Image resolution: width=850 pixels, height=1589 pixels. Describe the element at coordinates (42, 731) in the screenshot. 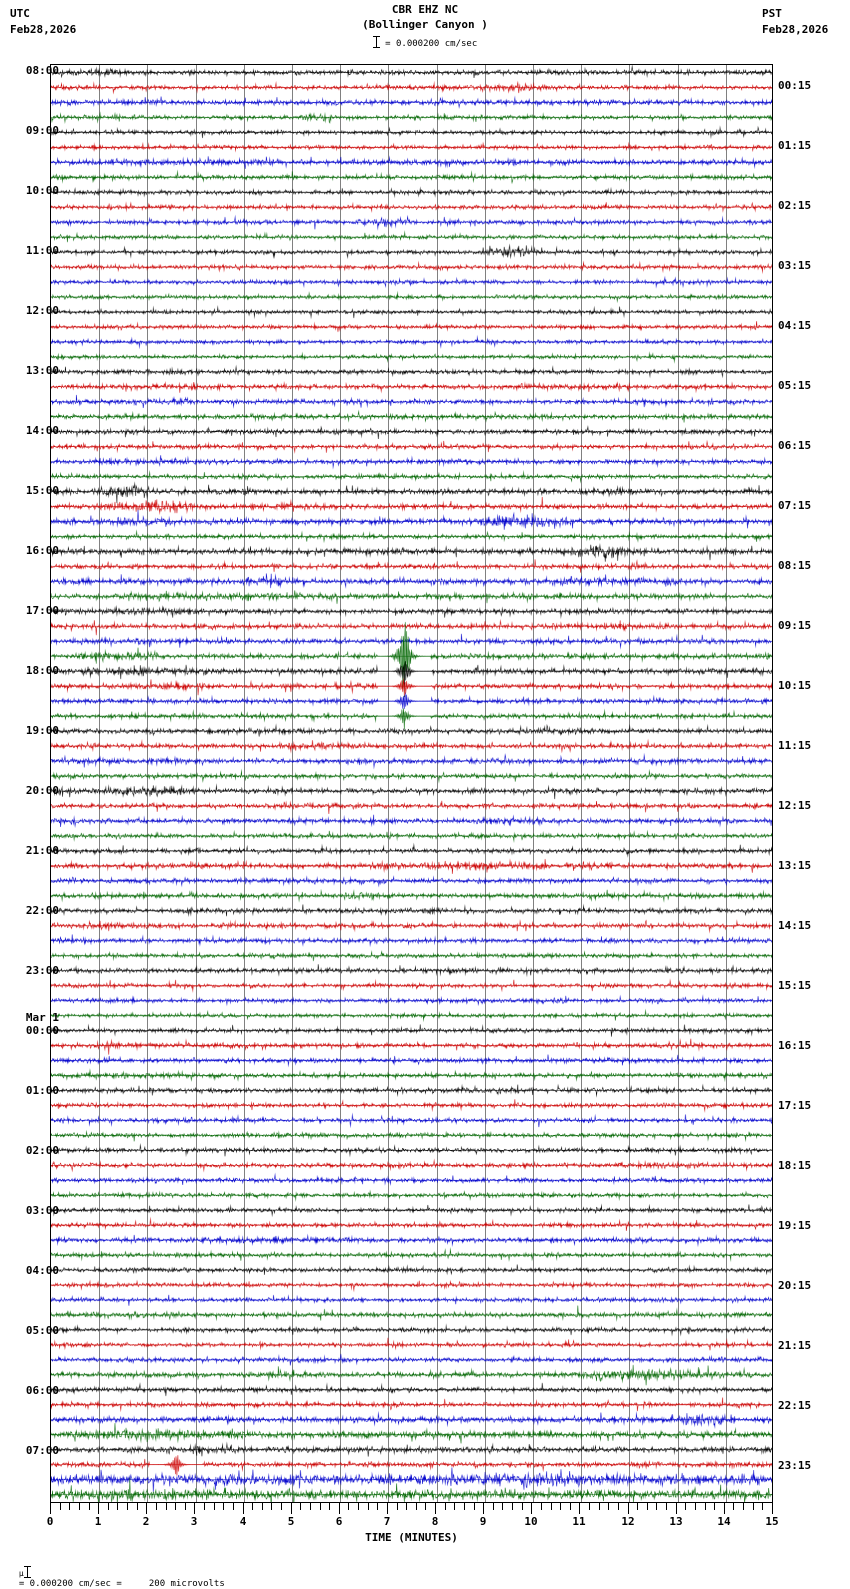

I see `utc-time-label-11: 19:00` at that location.